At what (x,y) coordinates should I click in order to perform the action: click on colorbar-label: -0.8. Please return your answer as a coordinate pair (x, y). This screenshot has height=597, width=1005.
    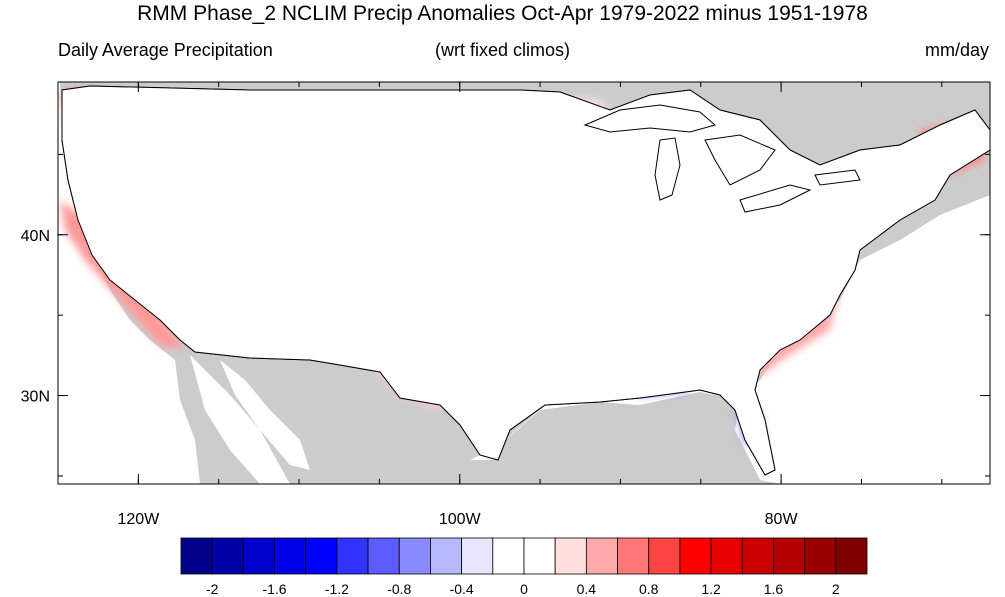
    Looking at the image, I should click on (399, 589).